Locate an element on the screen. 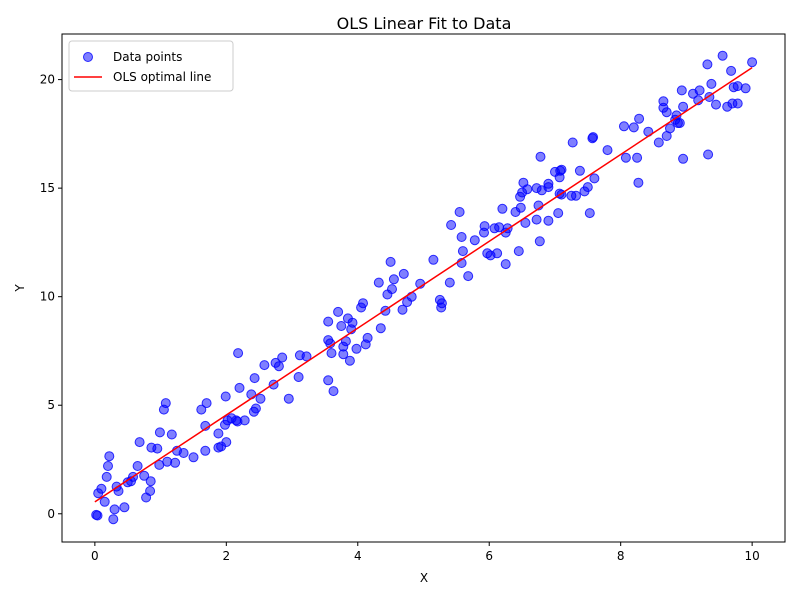  y-tick-label: 10 is located at coordinates (47, 297).